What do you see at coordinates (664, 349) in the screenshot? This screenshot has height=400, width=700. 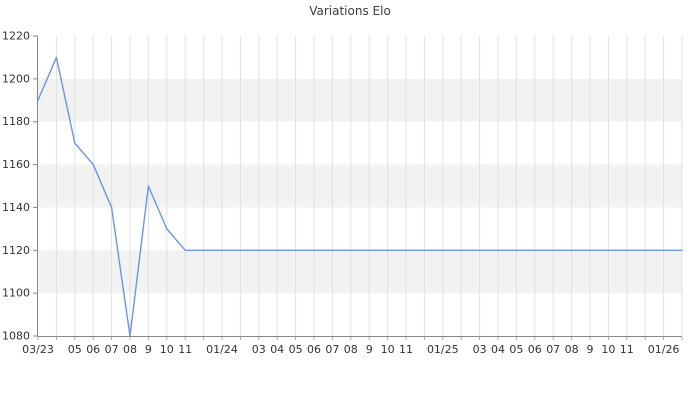 I see `x-tick-label: 01/26` at bounding box center [664, 349].